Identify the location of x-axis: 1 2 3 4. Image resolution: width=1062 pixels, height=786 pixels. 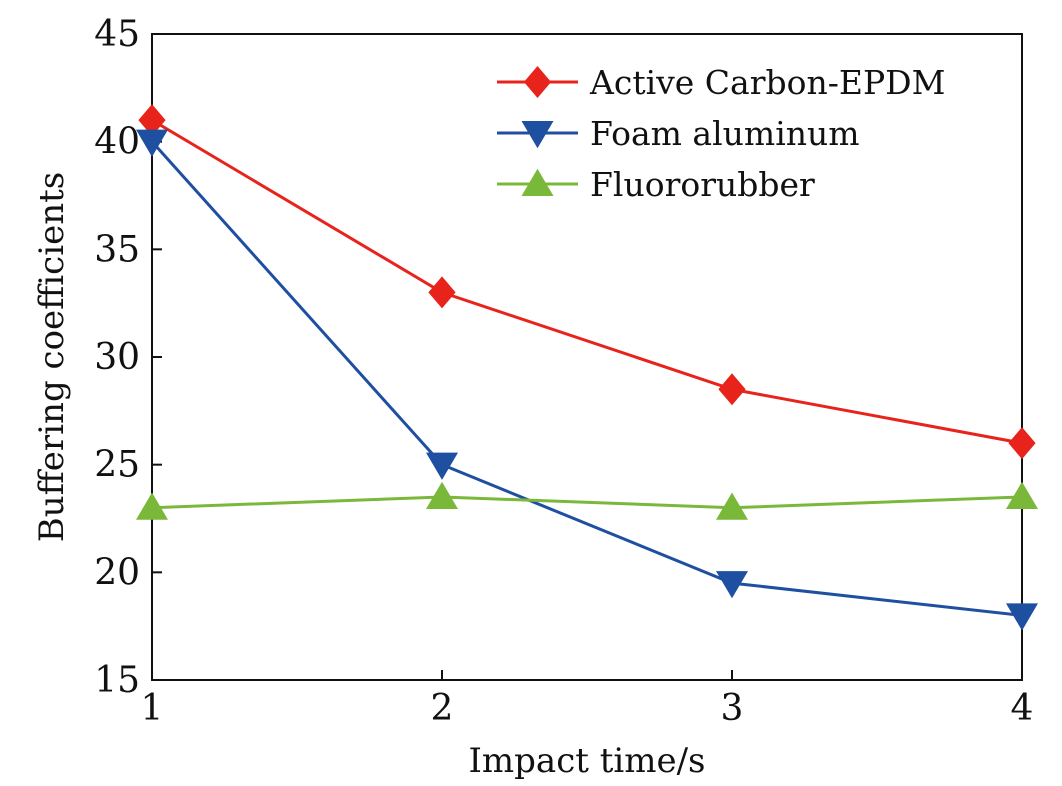
(587, 699).